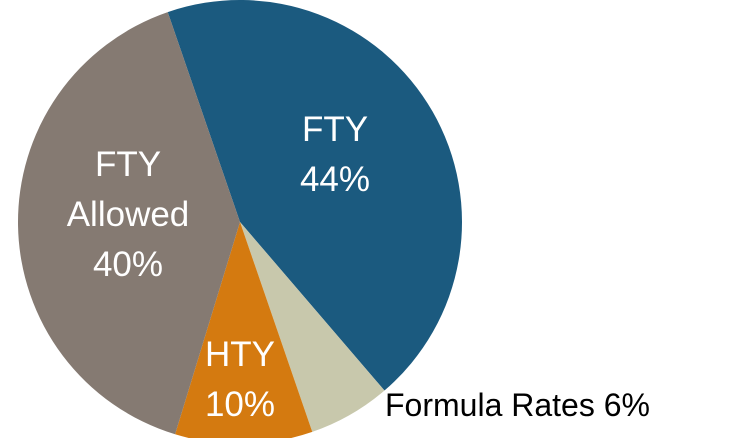 Image resolution: width=739 pixels, height=438 pixels. Describe the element at coordinates (490, 405) in the screenshot. I see `category-label: Formula Rates` at that location.